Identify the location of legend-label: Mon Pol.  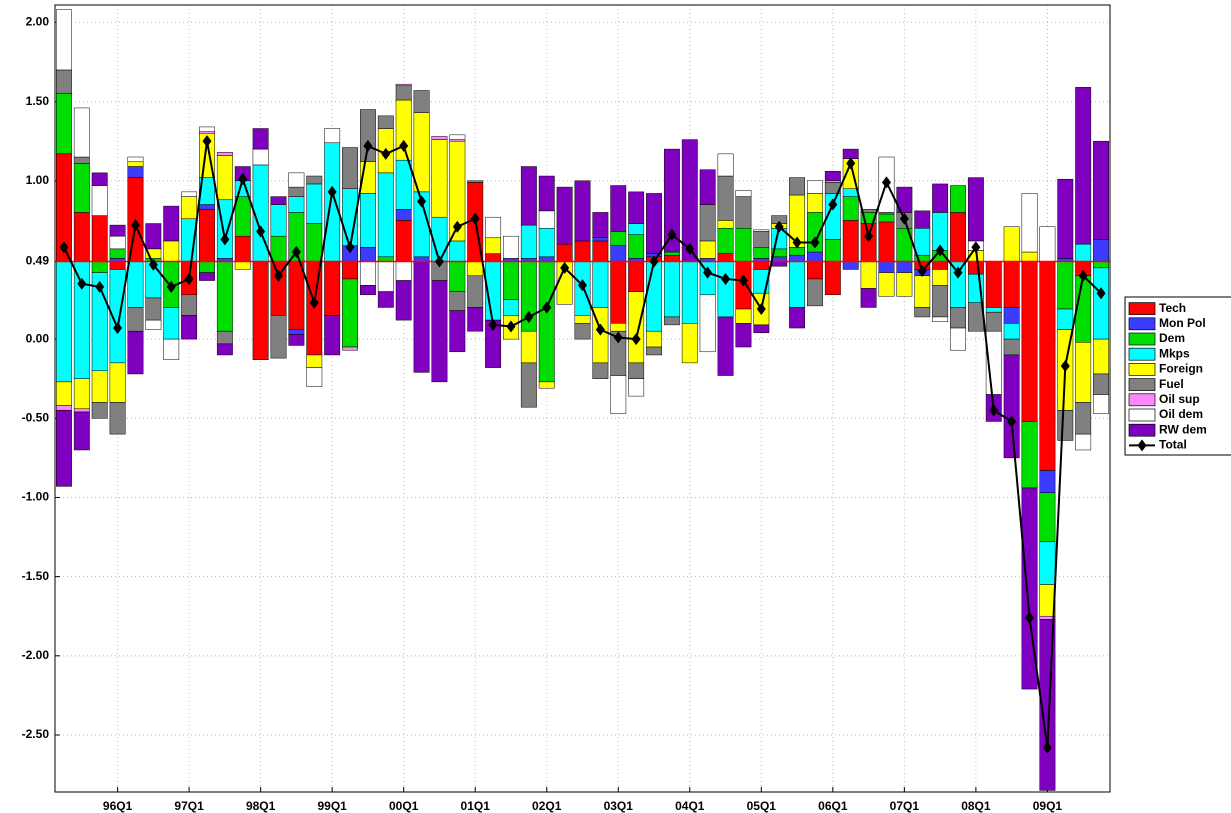
(1182, 323).